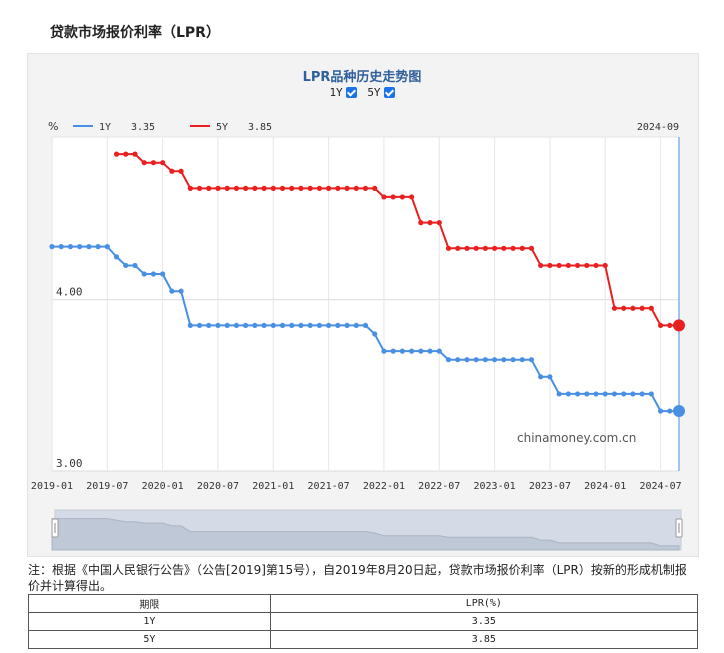  Describe the element at coordinates (149, 603) in the screenshot. I see `table-header-term: 期限` at that location.